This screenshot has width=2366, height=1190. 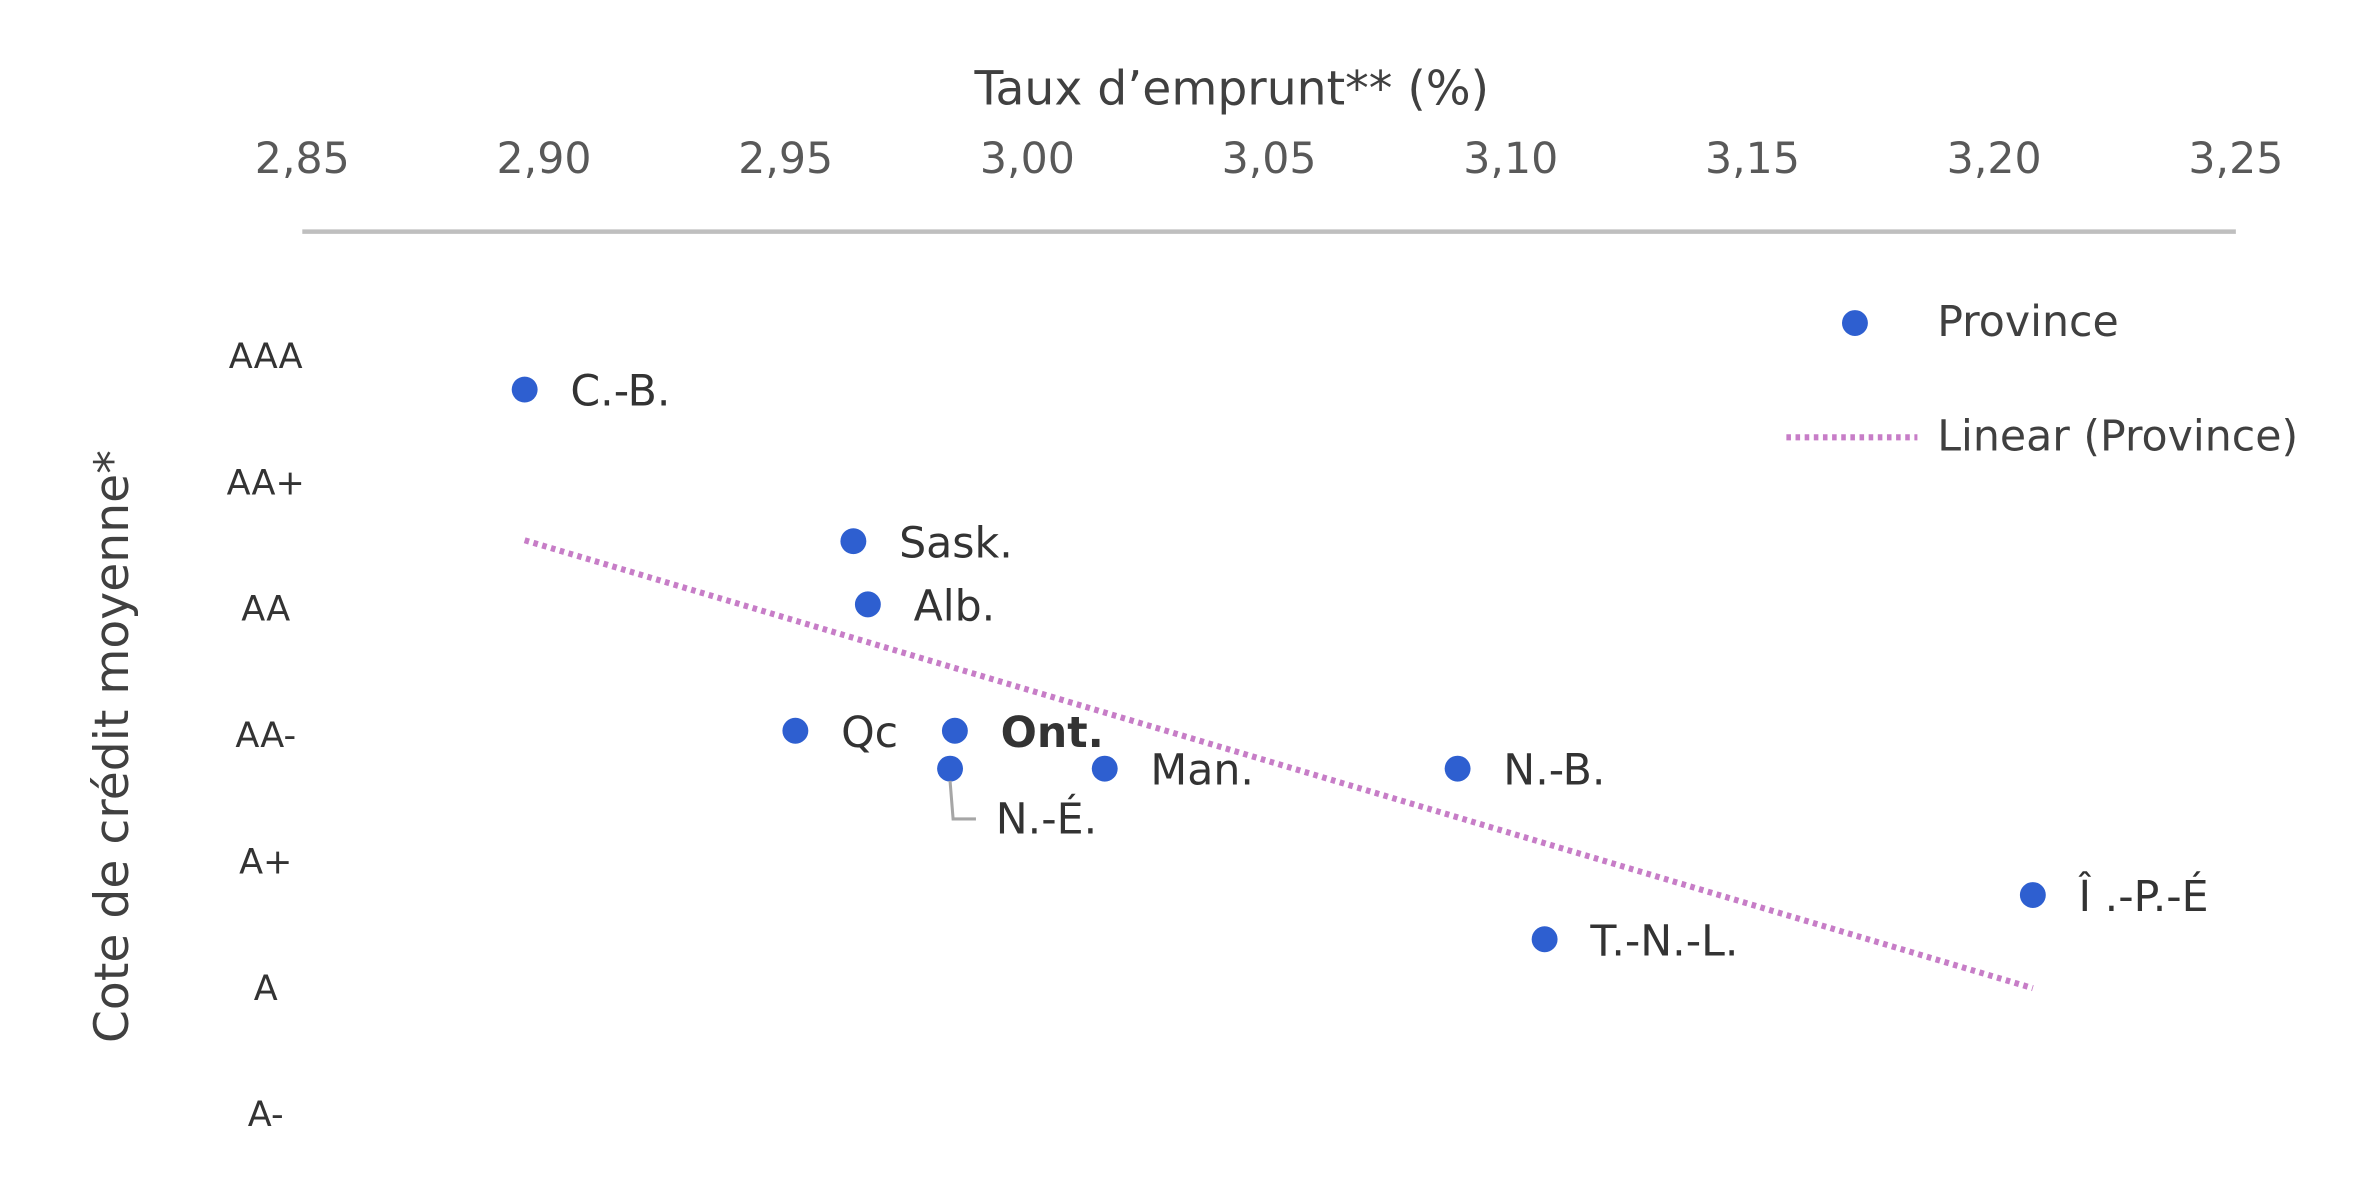 What do you see at coordinates (2235, 159) in the screenshot?
I see `x-tick-label: 3,25` at bounding box center [2235, 159].